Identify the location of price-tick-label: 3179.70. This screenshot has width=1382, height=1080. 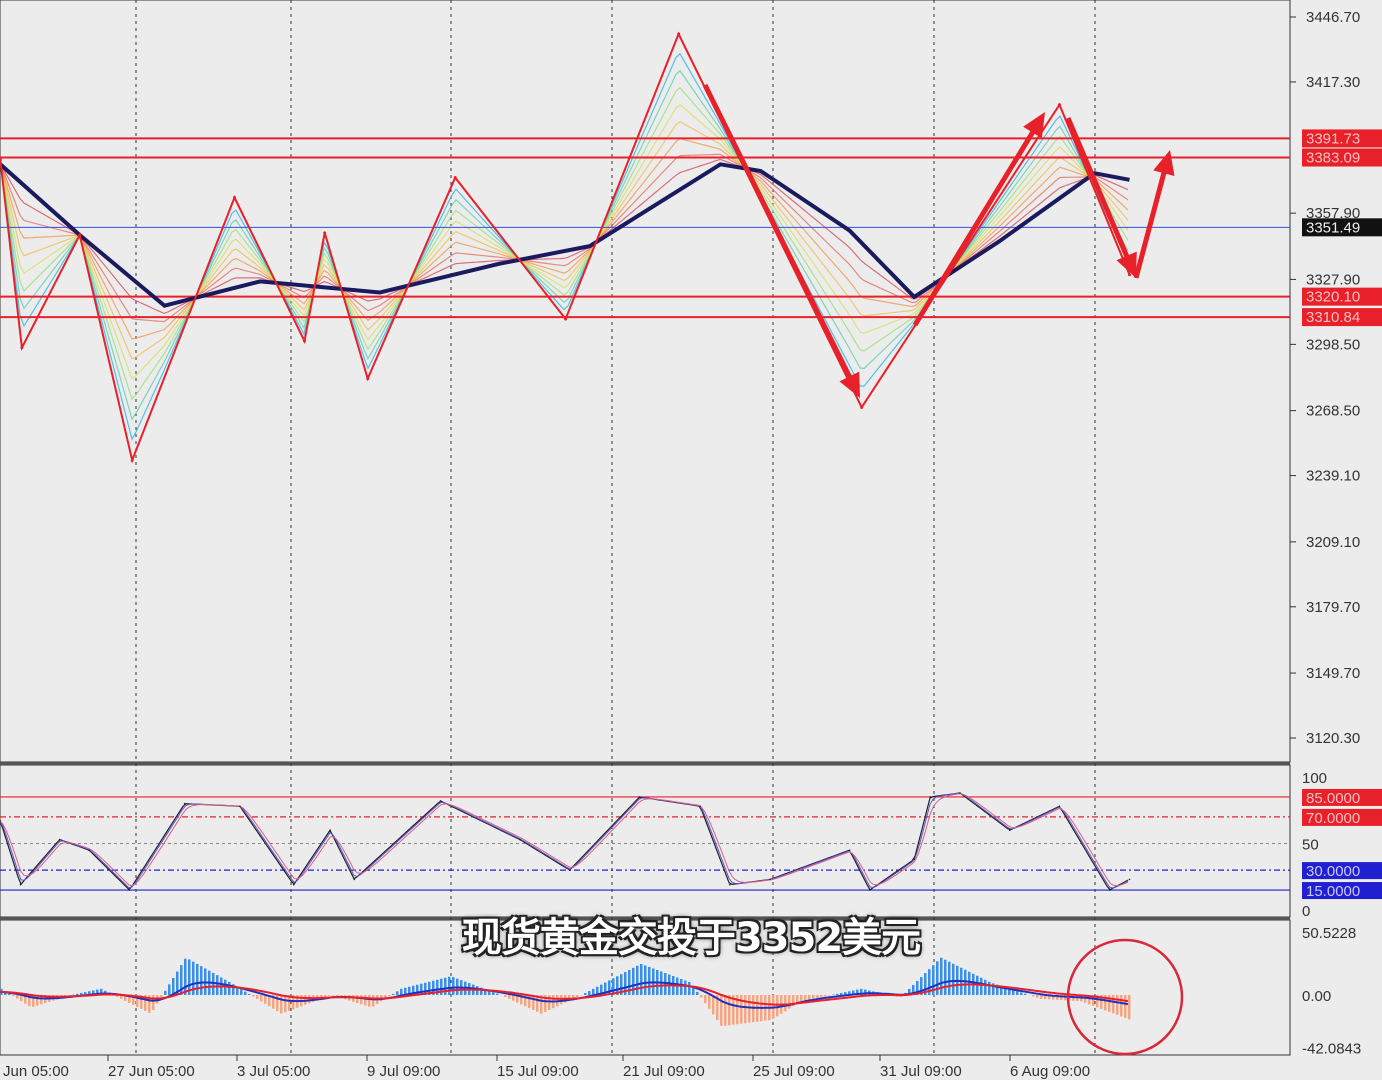
(1333, 607).